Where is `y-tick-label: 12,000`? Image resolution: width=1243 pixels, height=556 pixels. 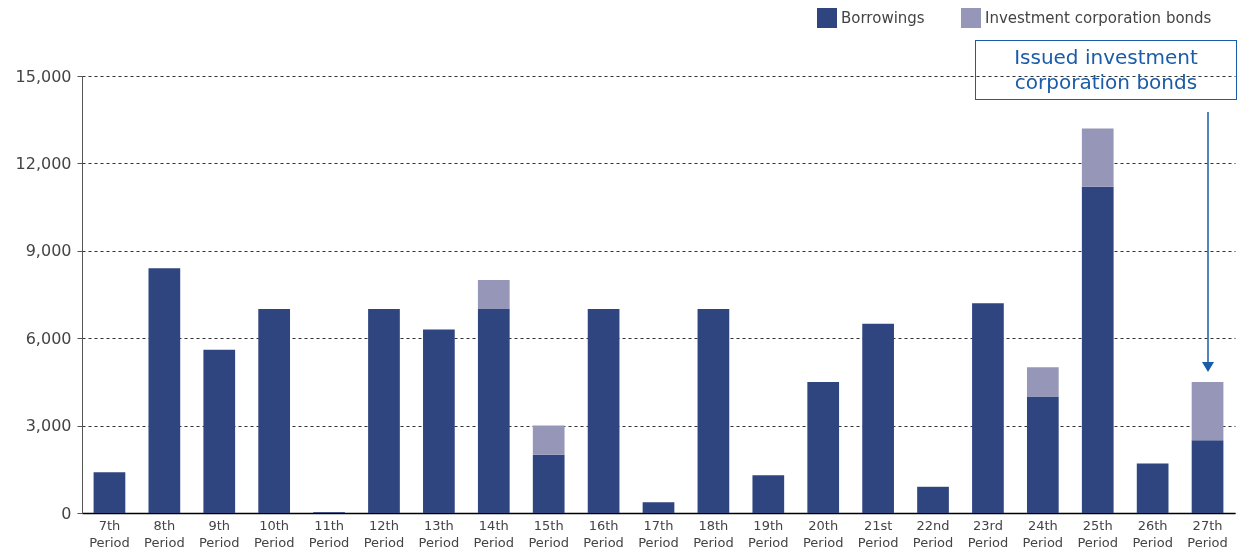
y-tick-label: 12,000 is located at coordinates (43, 163).